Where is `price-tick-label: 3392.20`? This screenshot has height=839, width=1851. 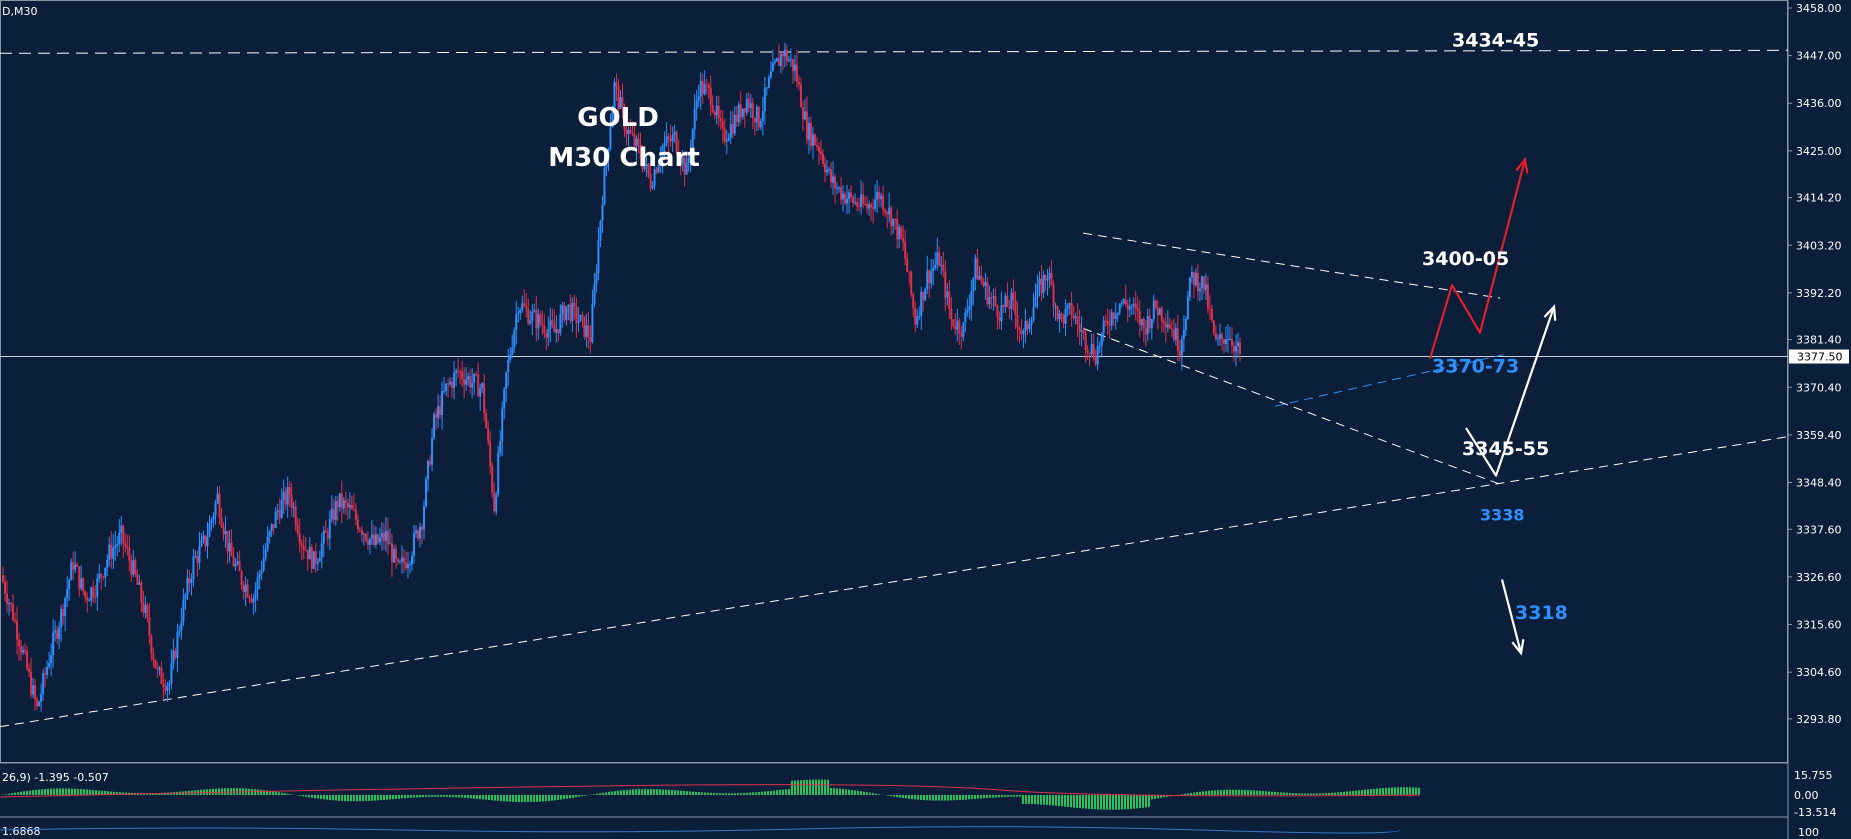
price-tick-label: 3392.20 is located at coordinates (1819, 293).